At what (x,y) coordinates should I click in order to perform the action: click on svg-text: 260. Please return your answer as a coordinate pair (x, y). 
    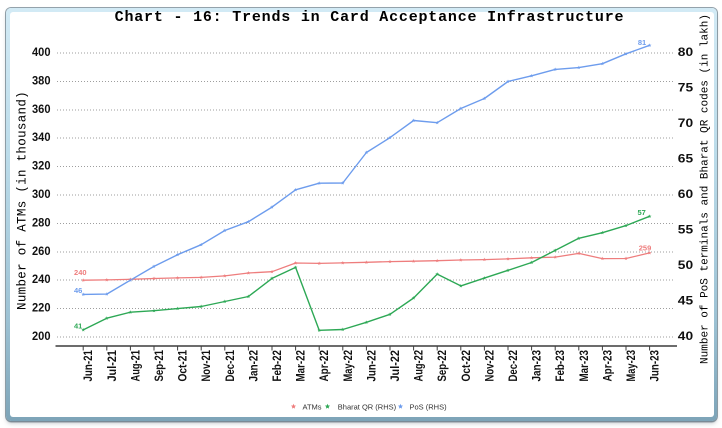
    Looking at the image, I should click on (41, 251).